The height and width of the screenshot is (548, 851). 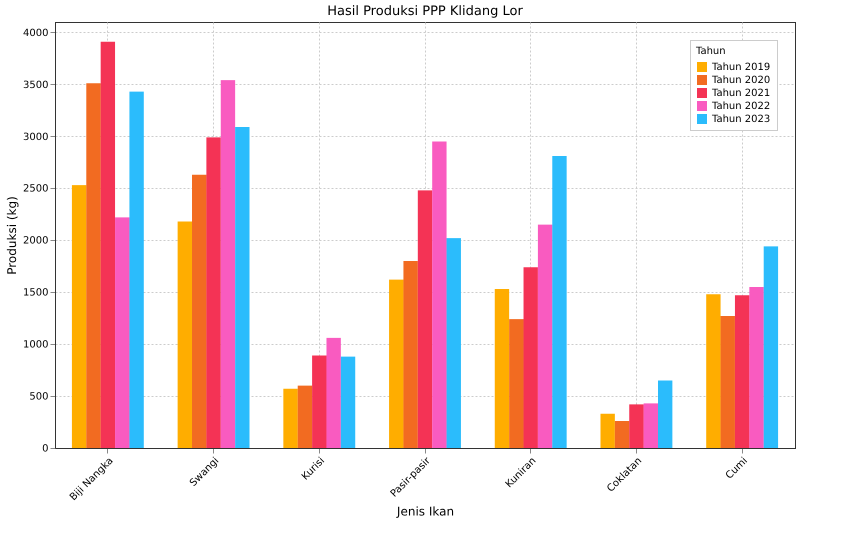 What do you see at coordinates (35, 137) in the screenshot?
I see `y-tick-label: 3000` at bounding box center [35, 137].